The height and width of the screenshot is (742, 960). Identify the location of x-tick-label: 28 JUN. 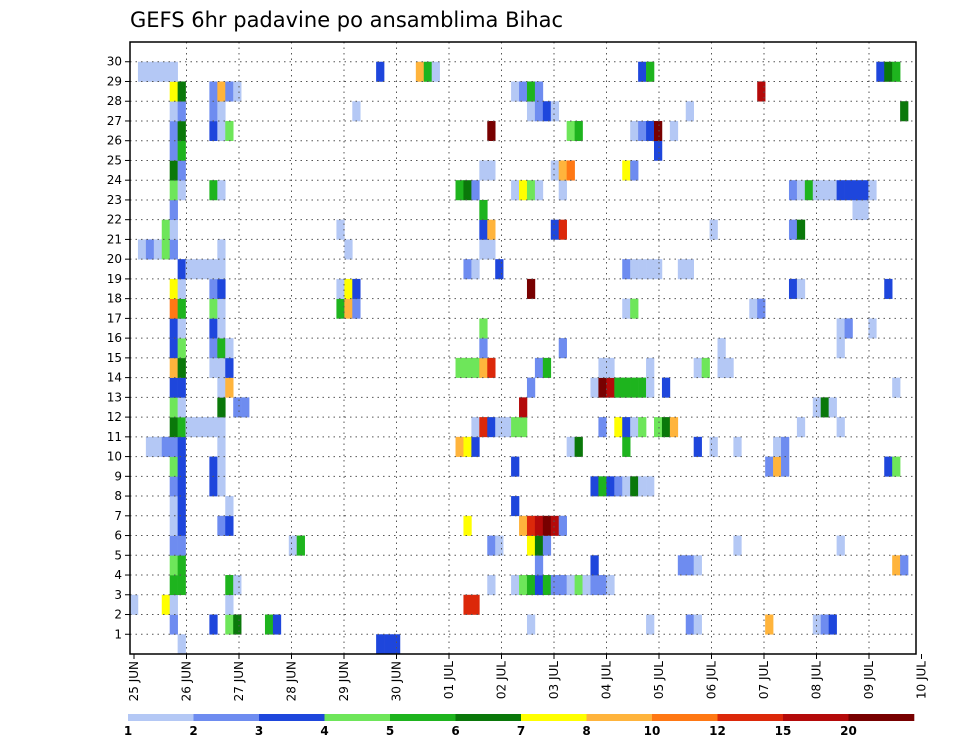
(292, 681).